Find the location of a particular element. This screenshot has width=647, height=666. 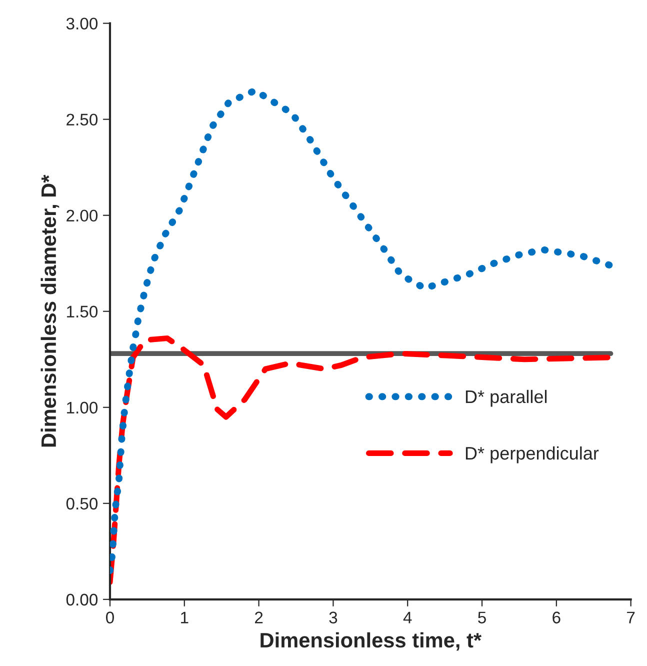

x-tick-label: 4 is located at coordinates (407, 618).